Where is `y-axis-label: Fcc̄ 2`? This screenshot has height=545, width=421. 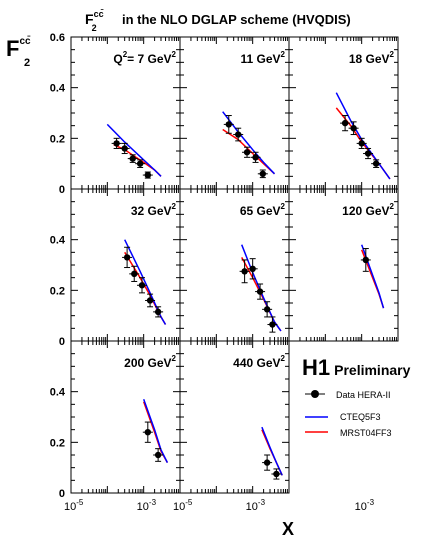
y-axis-label: Fcc̄ 2 is located at coordinates (18, 52).